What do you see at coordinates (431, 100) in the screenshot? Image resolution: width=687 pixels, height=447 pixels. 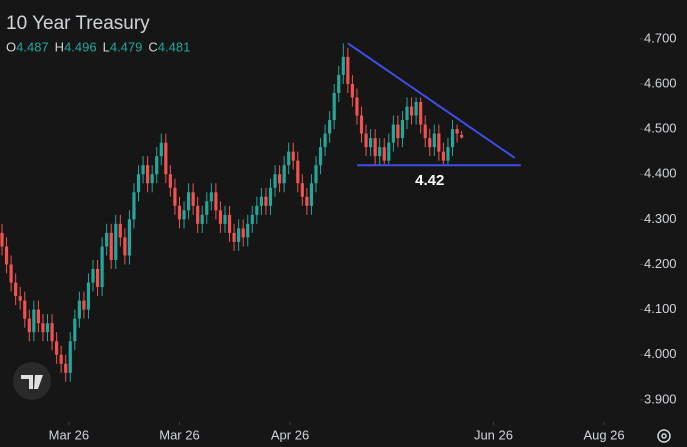 I see `trendline` at bounding box center [431, 100].